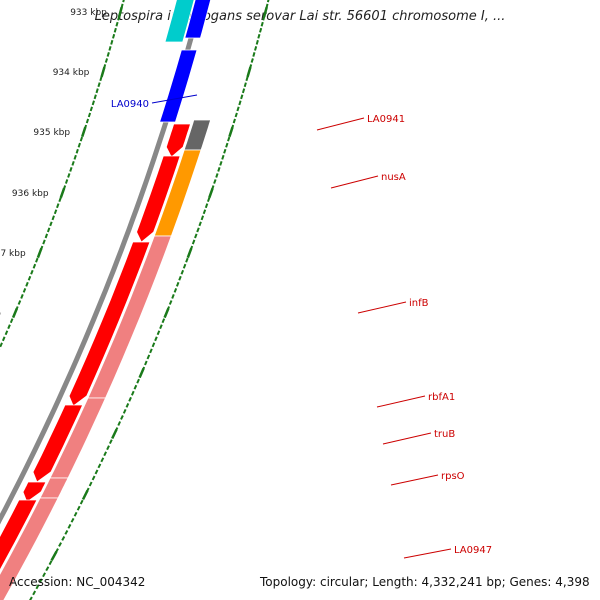 This screenshot has height=600, width=600. I want to click on gene-label-rbfa1: rbfA1, so click(441, 397).